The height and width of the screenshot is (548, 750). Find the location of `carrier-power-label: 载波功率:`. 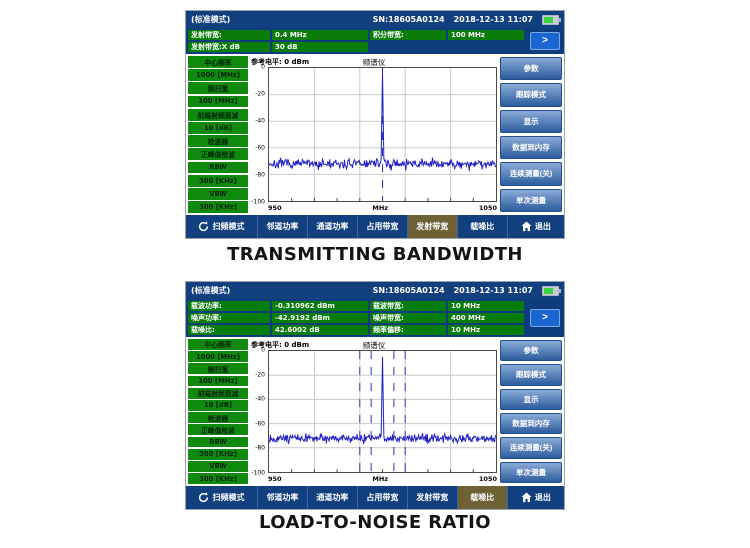

carrier-power-label: 载波功率: is located at coordinates (229, 306).